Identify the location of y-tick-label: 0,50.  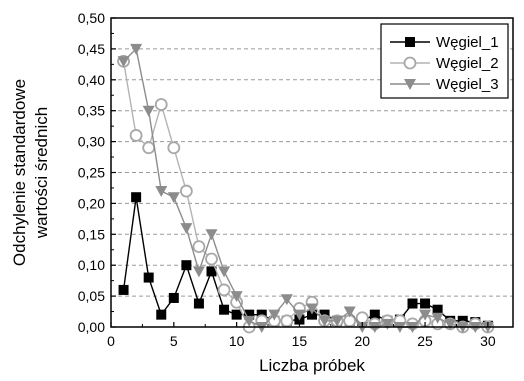
(91, 18).